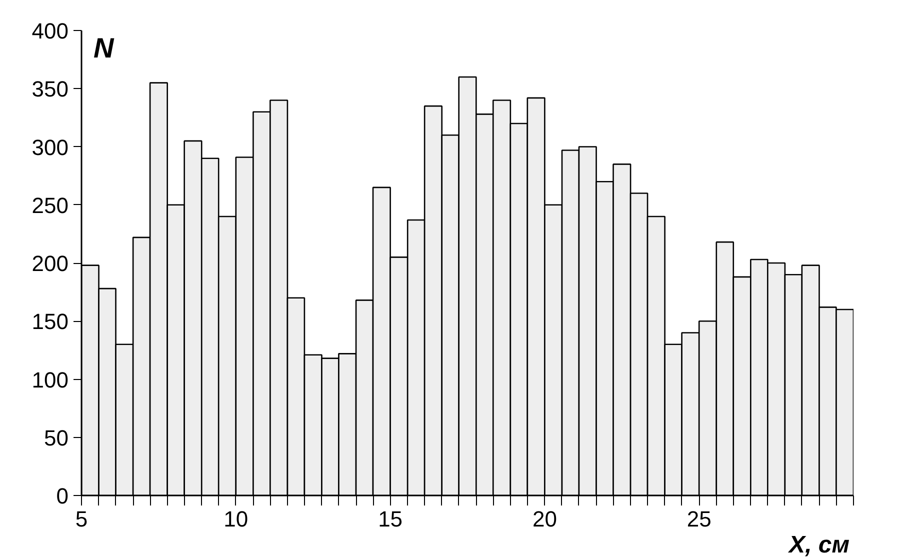  What do you see at coordinates (544, 519) in the screenshot?
I see `x-tick-label: 20` at bounding box center [544, 519].